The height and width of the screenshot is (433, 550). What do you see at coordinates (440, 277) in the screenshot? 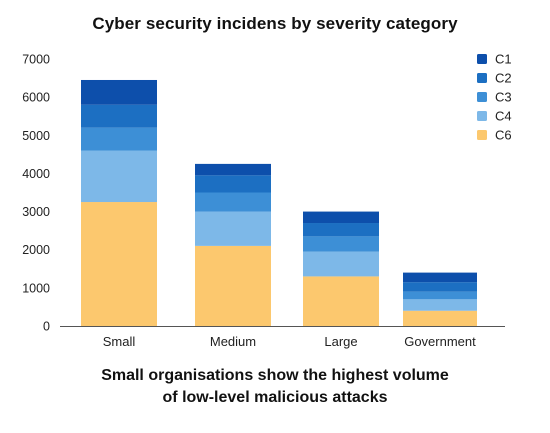
I see `bar-government-c1` at bounding box center [440, 277].